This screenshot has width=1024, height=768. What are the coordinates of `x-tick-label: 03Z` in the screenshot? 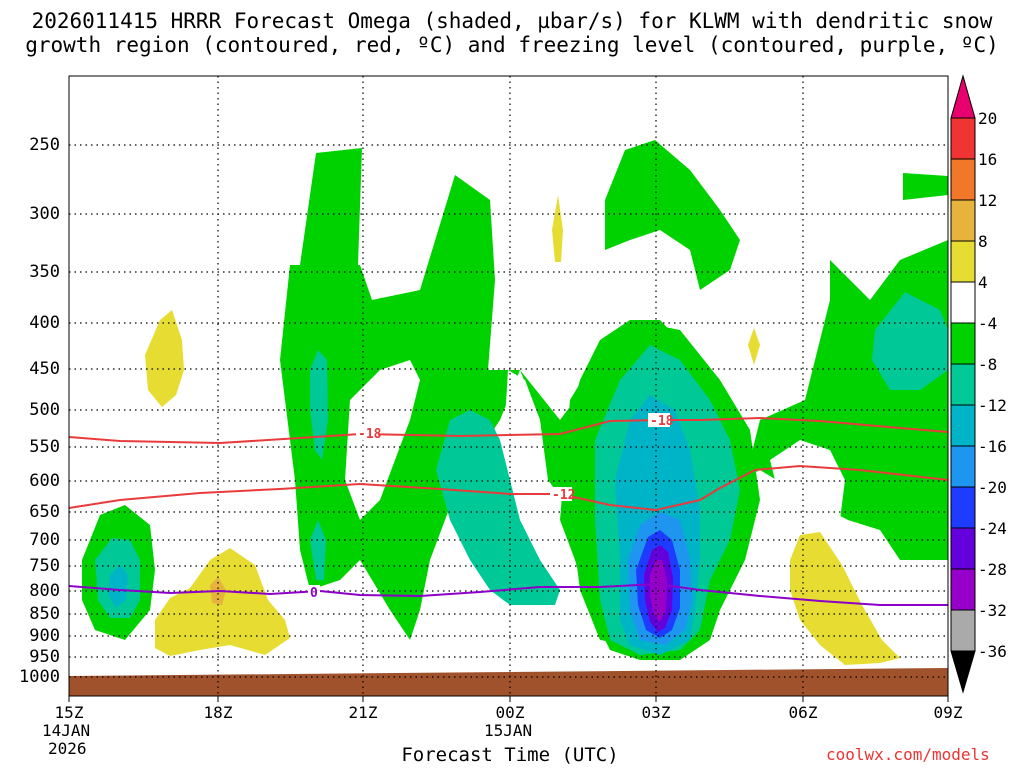 It's located at (656, 712).